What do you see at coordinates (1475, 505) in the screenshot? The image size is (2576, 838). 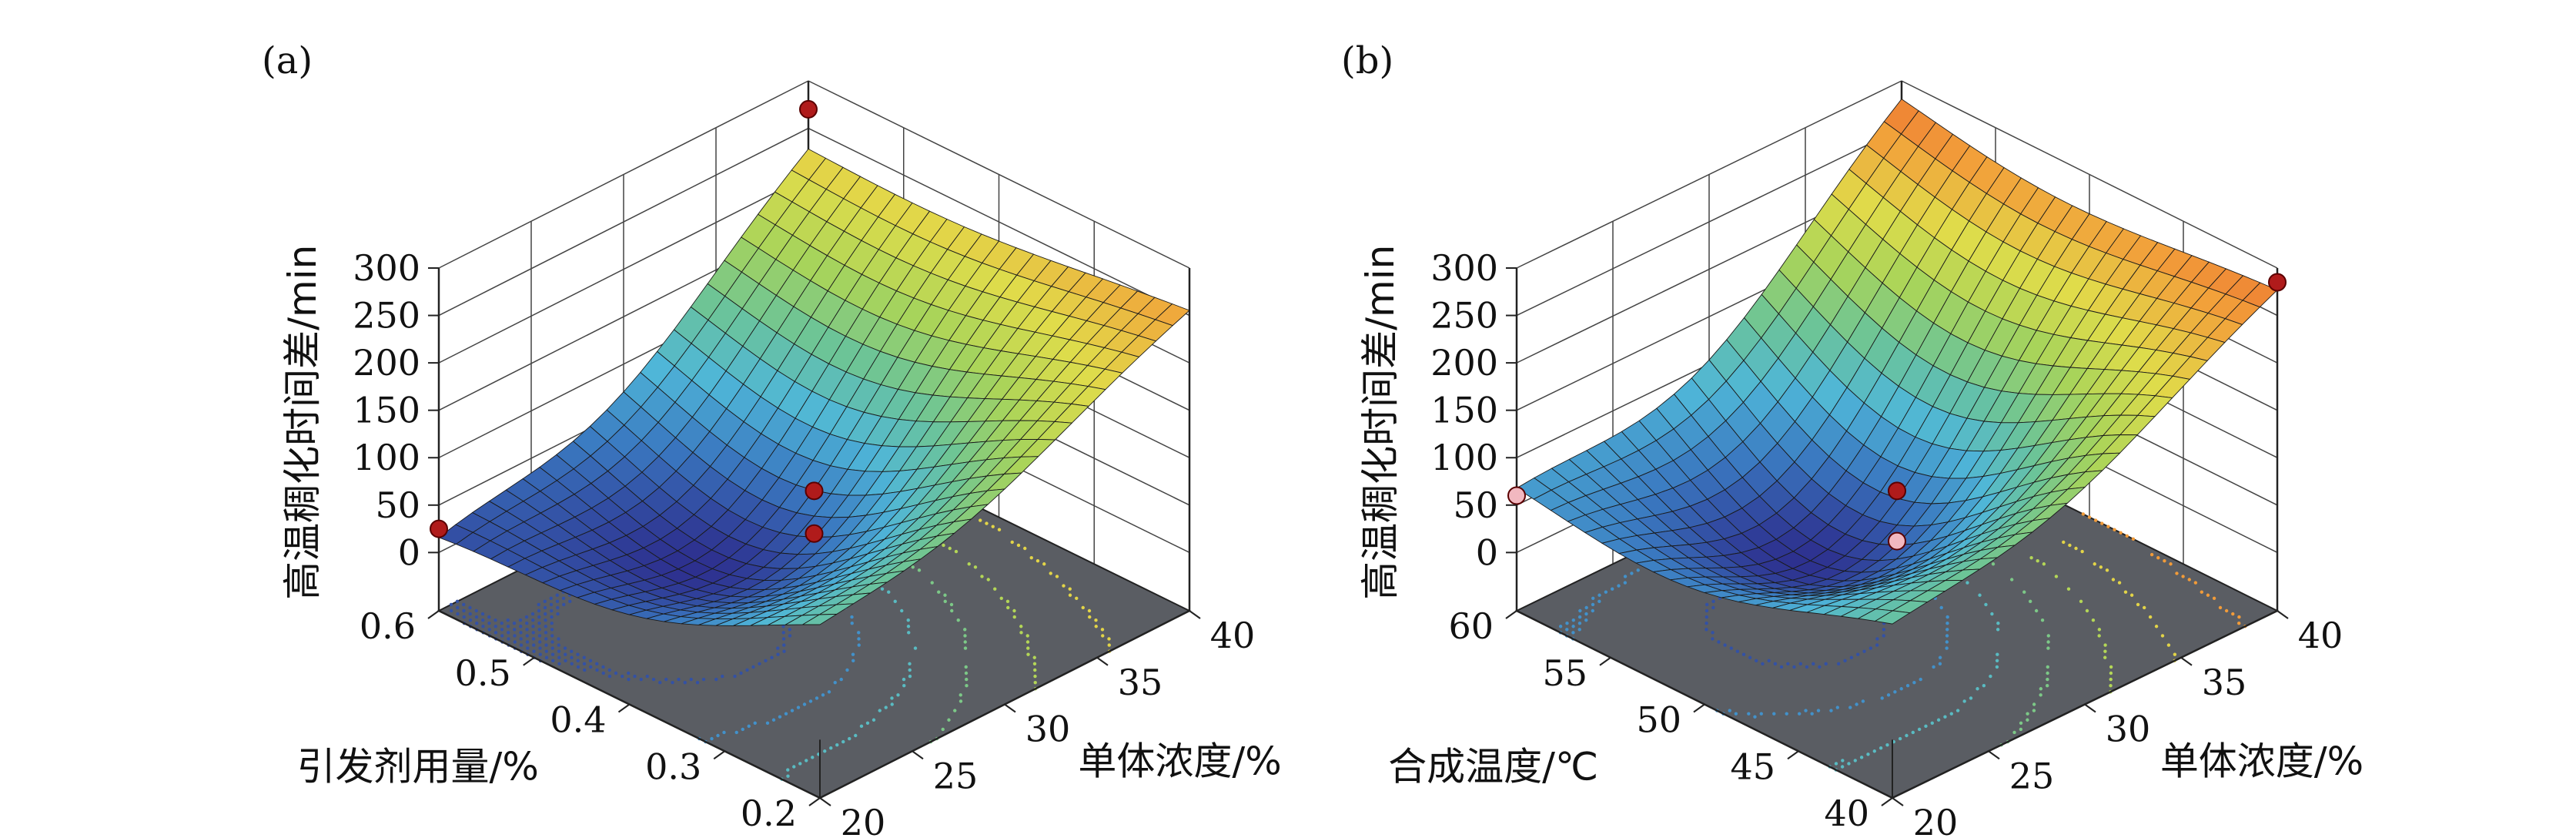 I see `z-tick-label: 50` at bounding box center [1475, 505].